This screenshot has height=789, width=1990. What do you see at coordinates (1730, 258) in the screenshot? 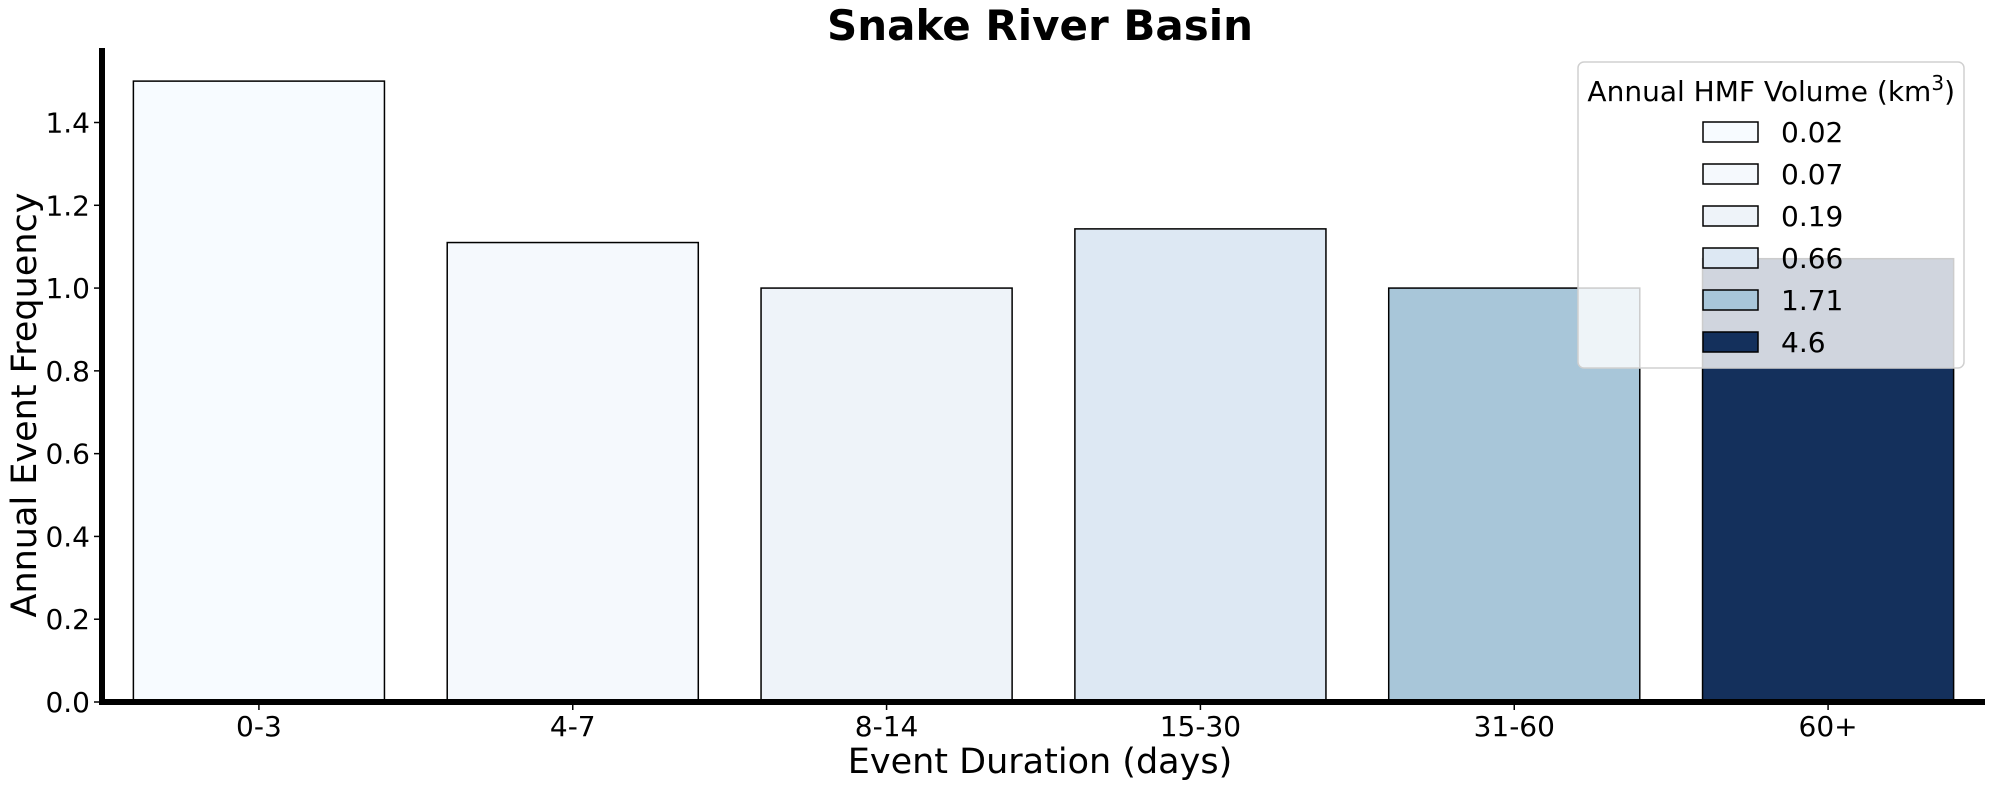
I see `legend-swatch-0.66` at bounding box center [1730, 258].